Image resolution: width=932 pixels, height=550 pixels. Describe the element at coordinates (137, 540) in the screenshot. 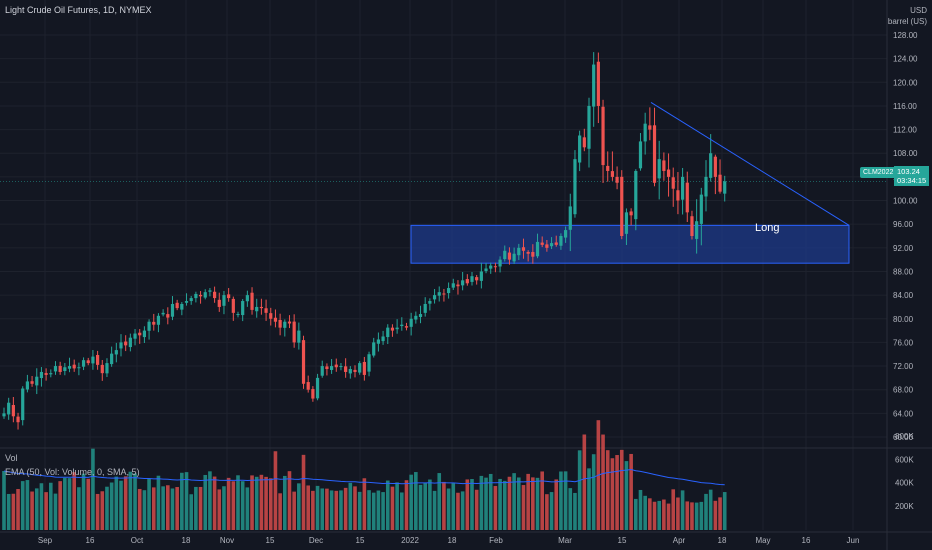

I see `x-tick-label: Oct` at that location.